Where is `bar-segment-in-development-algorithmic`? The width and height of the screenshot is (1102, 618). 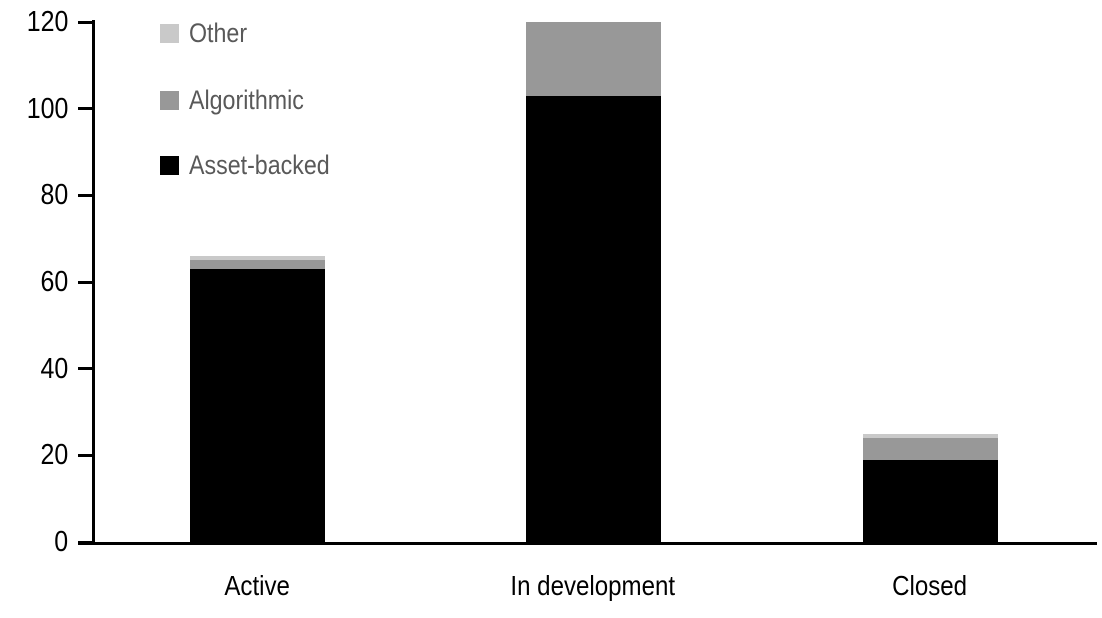 bar-segment-in-development-algorithmic is located at coordinates (593, 59).